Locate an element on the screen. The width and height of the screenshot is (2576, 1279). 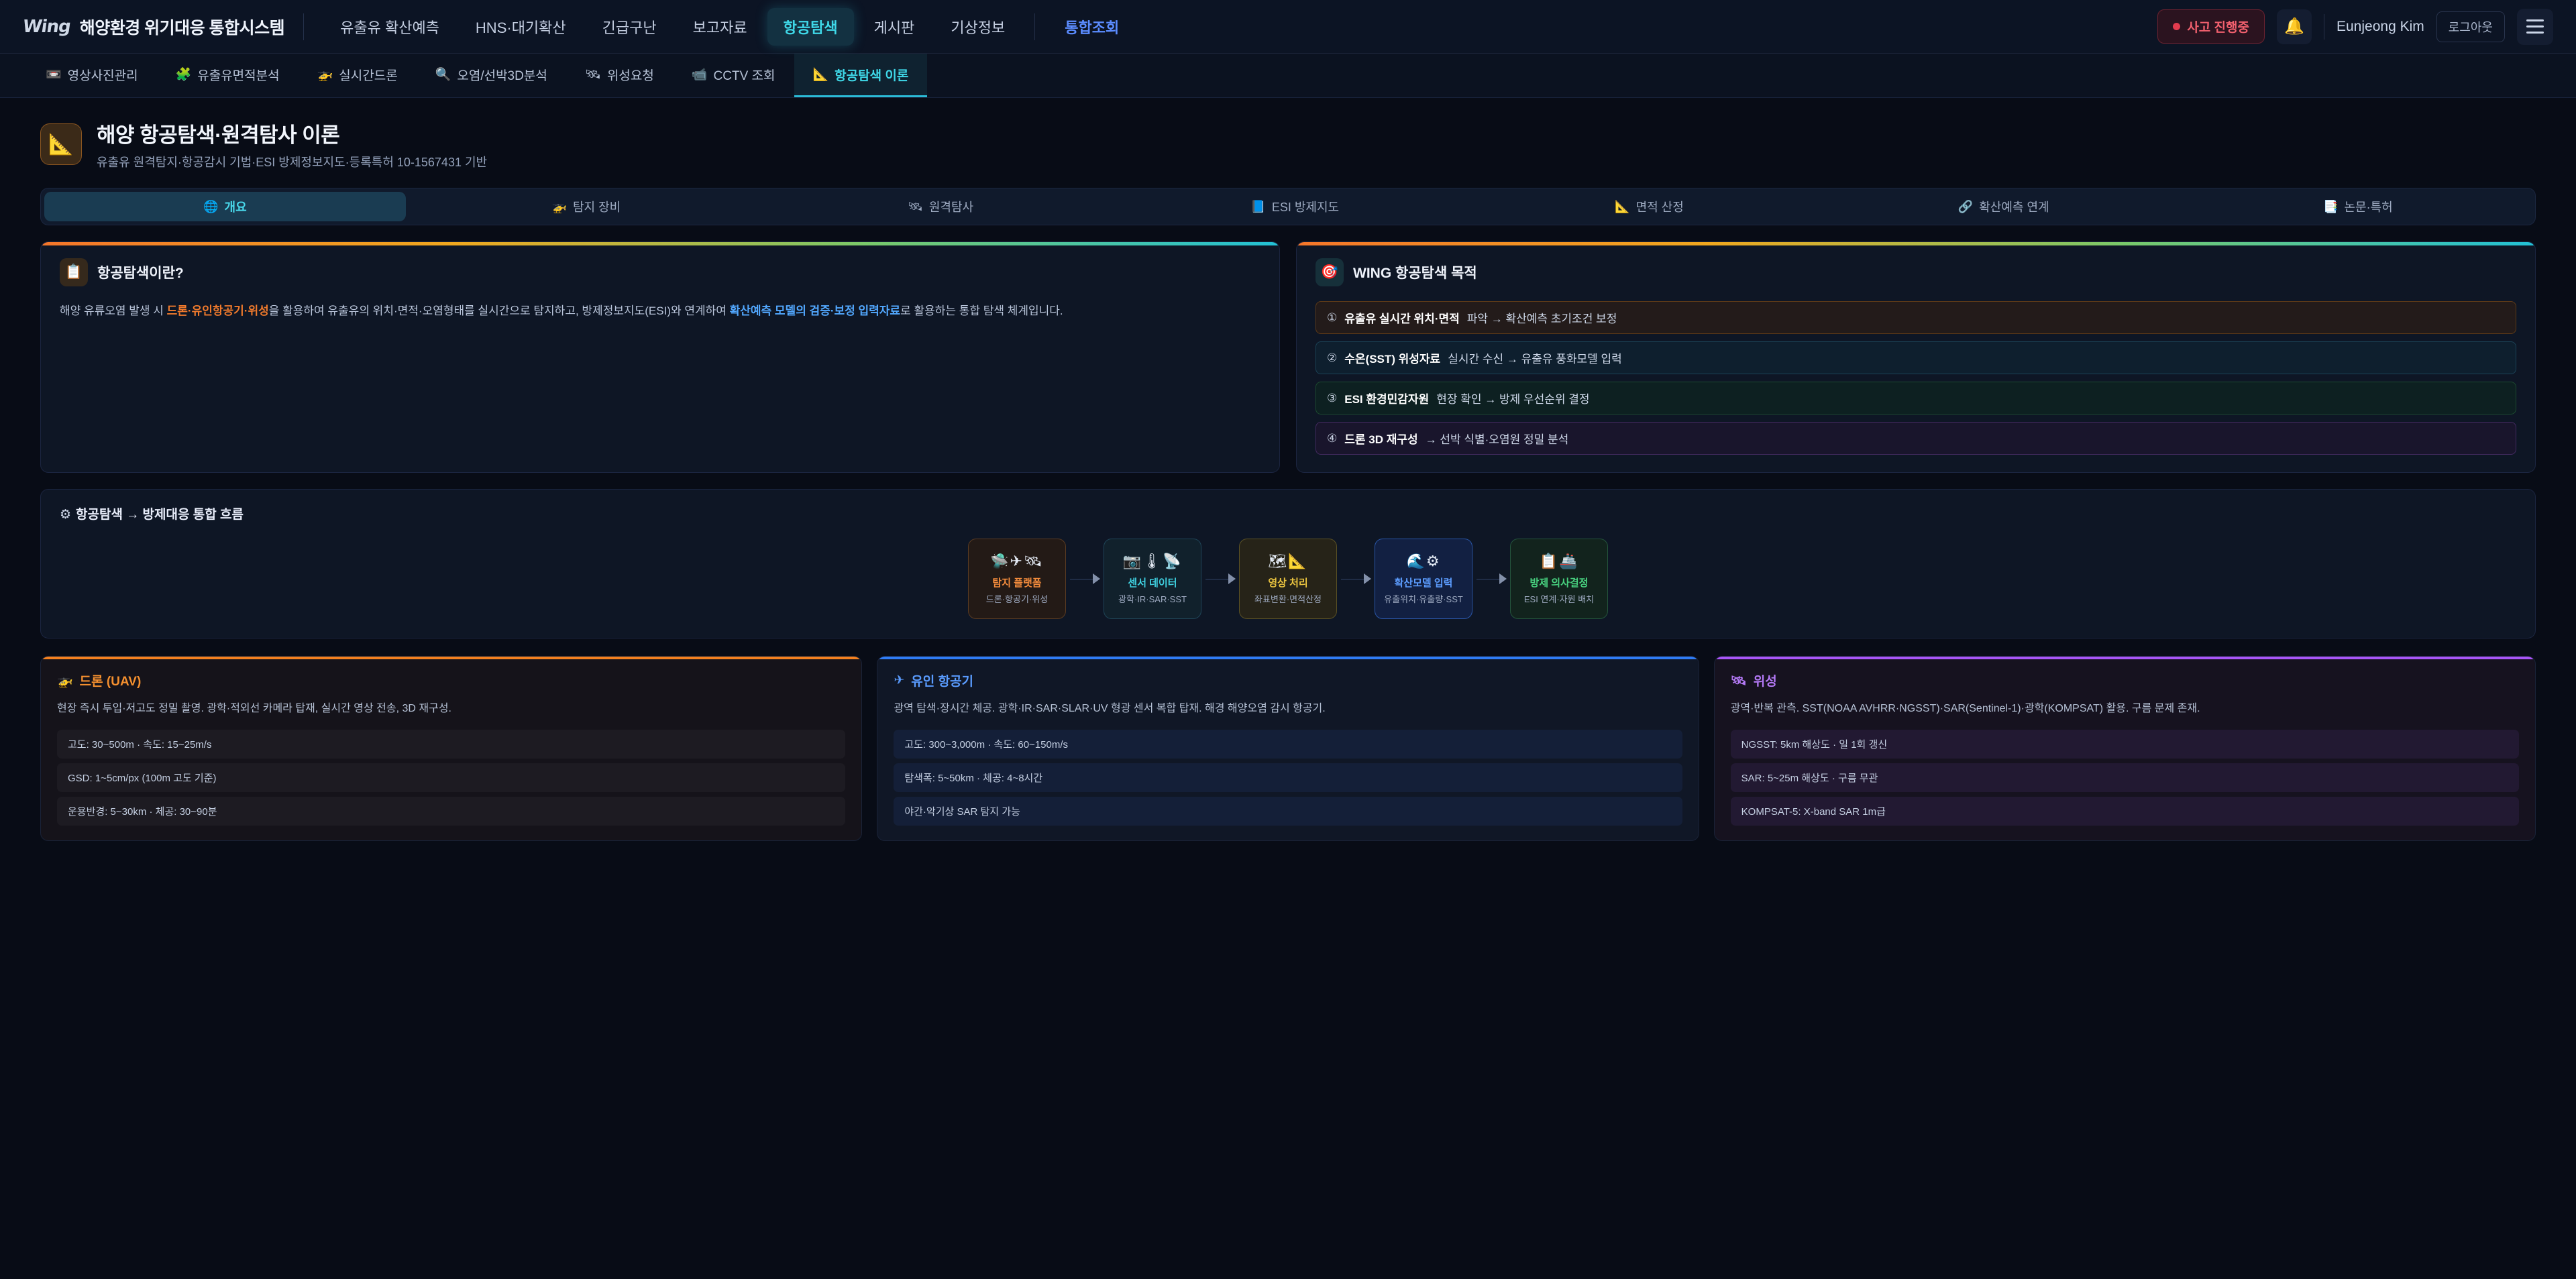
subnav-label-6: 항공탐색 이론 is located at coordinates (872, 75).